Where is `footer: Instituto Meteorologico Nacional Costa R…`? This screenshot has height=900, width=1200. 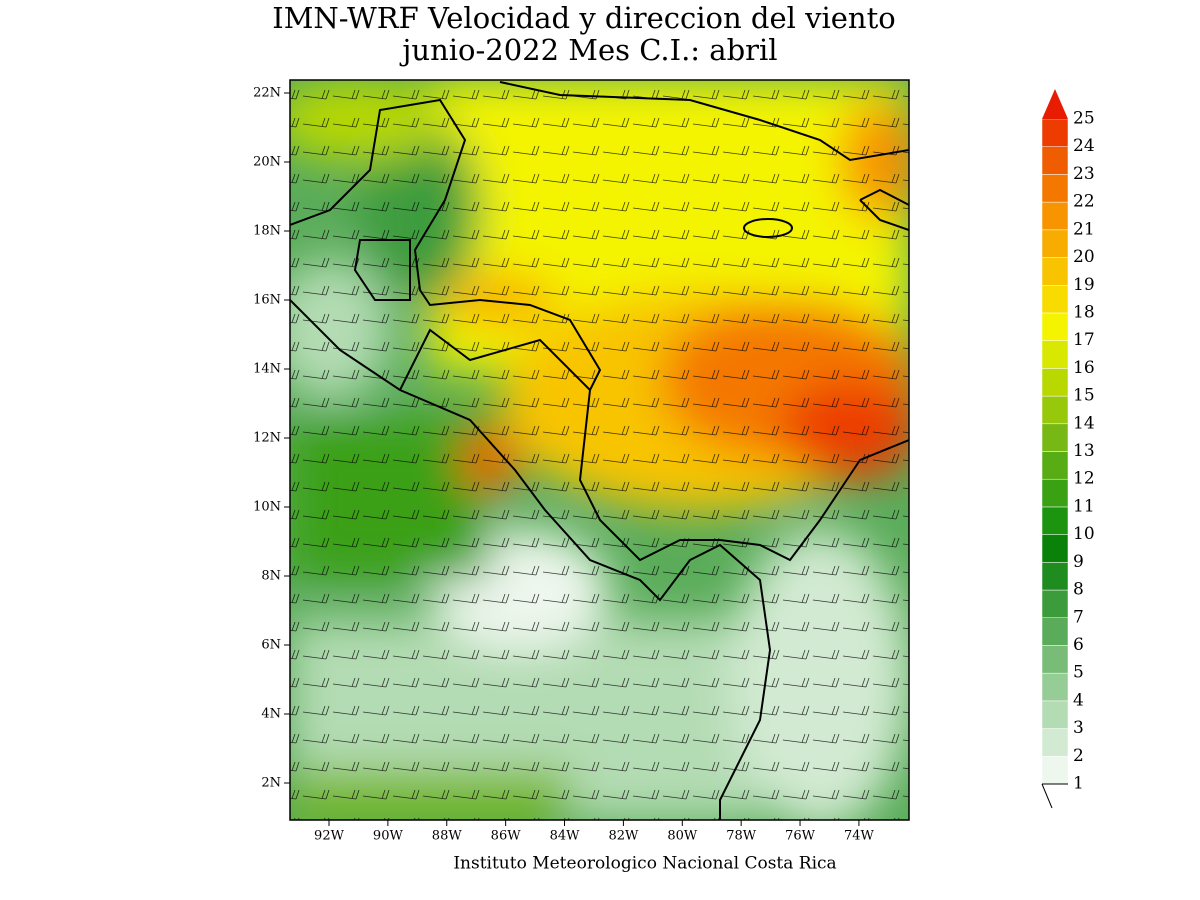
footer: Instituto Meteorologico Nacional Costa R… is located at coordinates (644, 864).